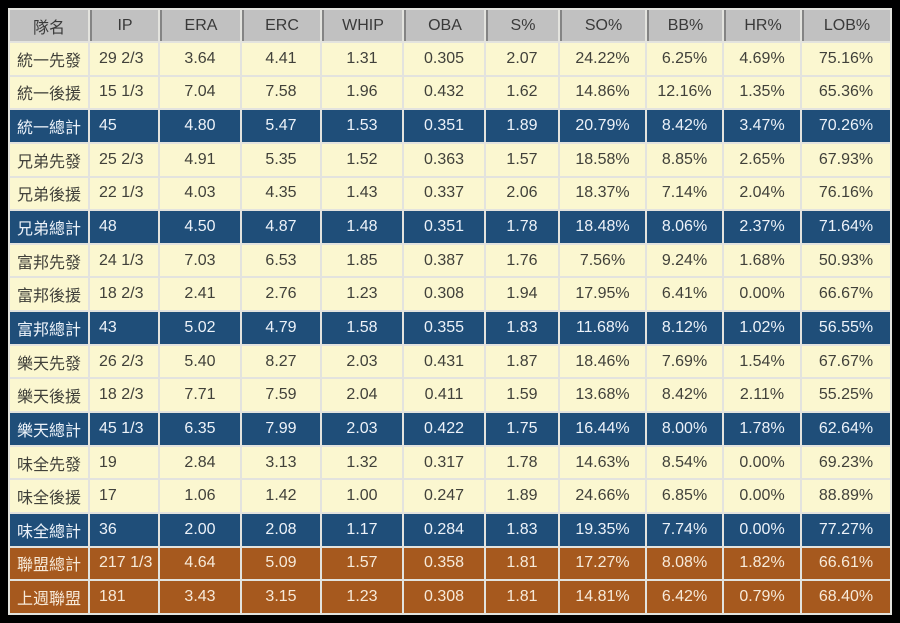  What do you see at coordinates (200, 429) in the screenshot?
I see `stat-cell: 6.35` at bounding box center [200, 429].